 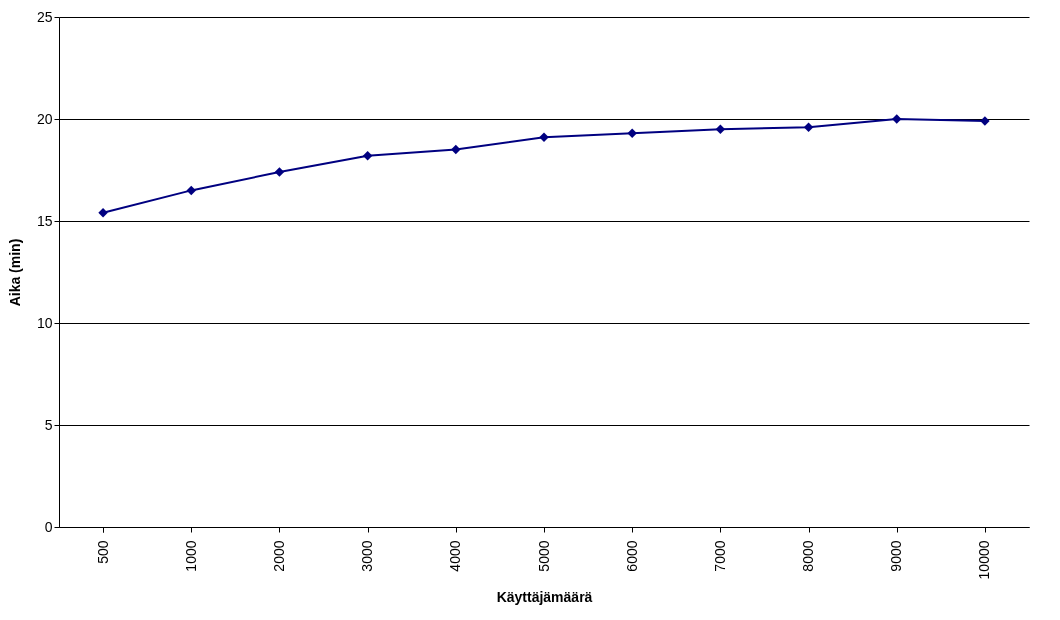 What do you see at coordinates (278, 556) in the screenshot?
I see `x-tick-label: 2000` at bounding box center [278, 556].